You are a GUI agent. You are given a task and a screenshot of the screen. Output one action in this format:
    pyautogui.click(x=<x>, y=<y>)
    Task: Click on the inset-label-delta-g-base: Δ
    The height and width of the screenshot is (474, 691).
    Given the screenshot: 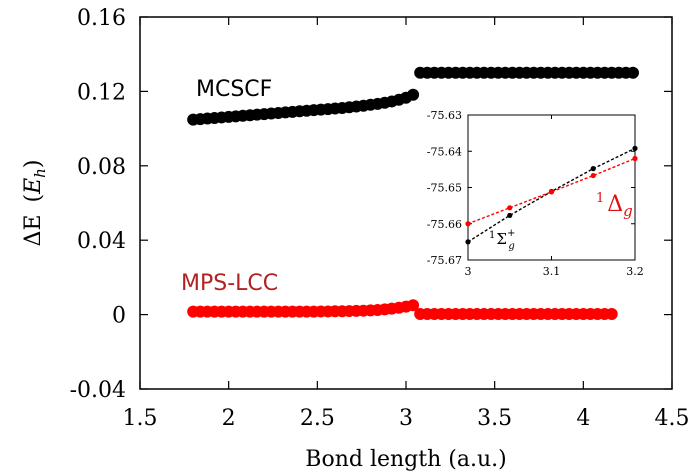 What is the action you would take?
    pyautogui.click(x=615, y=204)
    